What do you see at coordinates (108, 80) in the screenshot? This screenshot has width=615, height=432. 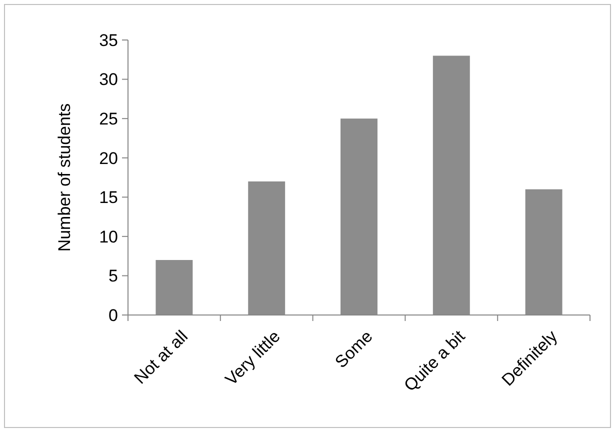 I see `y-tick-label: 30` at bounding box center [108, 80].